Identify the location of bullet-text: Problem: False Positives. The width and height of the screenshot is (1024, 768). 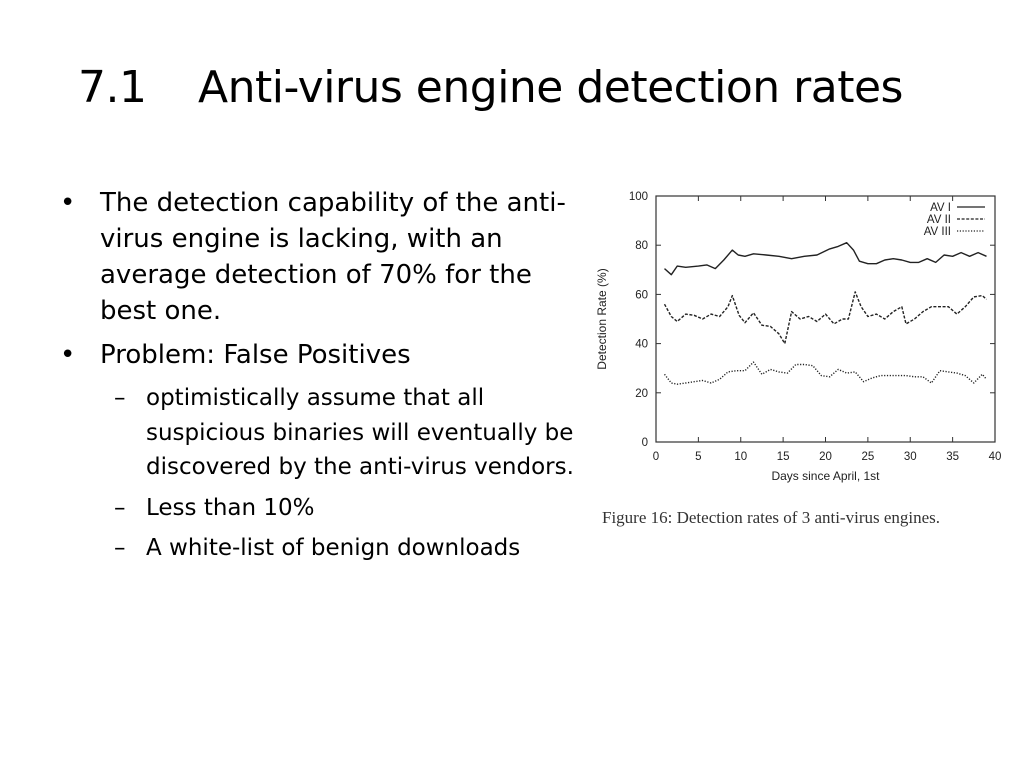
(255, 354).